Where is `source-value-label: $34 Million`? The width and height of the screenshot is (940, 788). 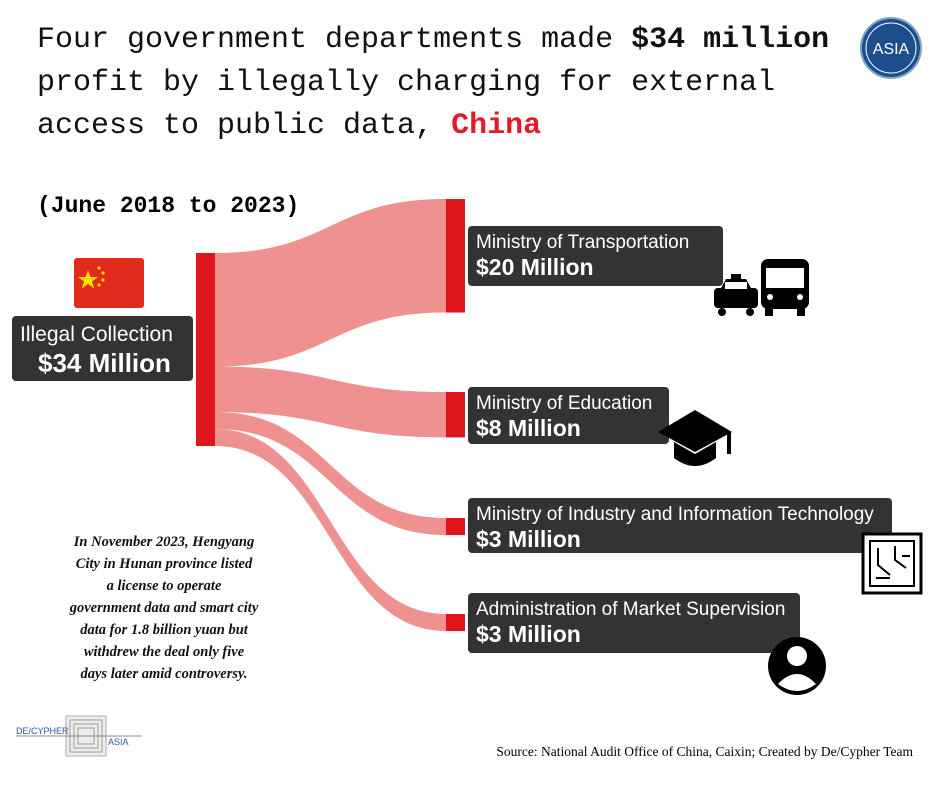
source-value-label: $34 Million is located at coordinates (104, 363).